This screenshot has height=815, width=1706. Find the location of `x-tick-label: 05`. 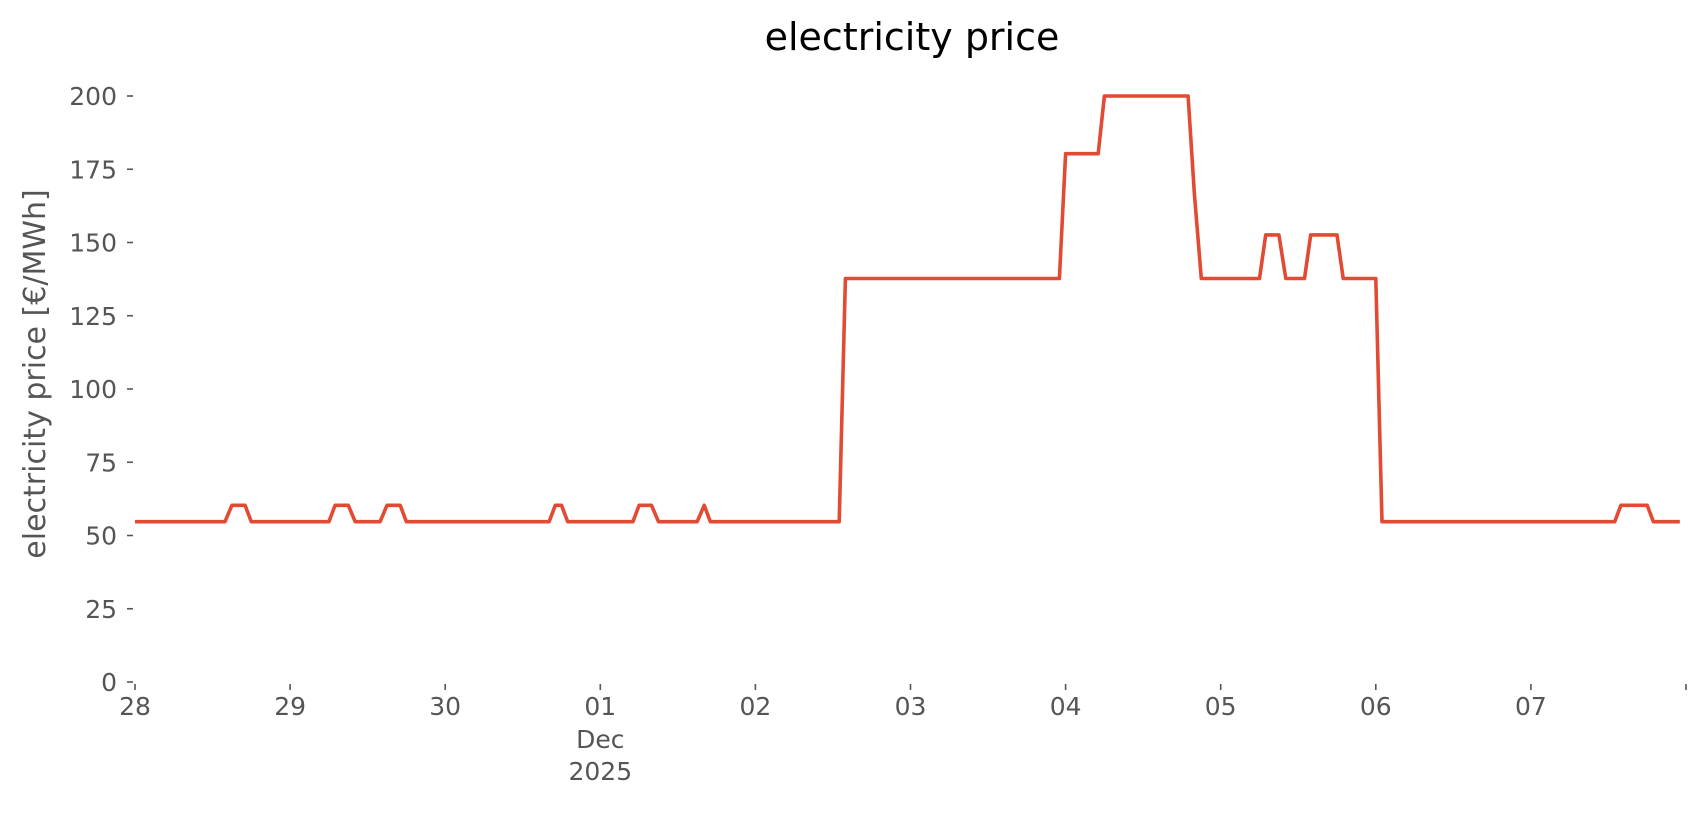

x-tick-label: 05 is located at coordinates (1221, 706).